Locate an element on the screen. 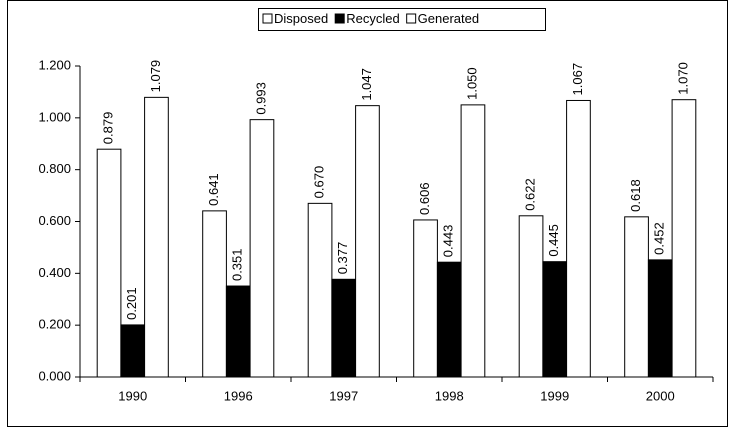 This screenshot has width=731, height=430. data-label: 0.622 is located at coordinates (529, 194).